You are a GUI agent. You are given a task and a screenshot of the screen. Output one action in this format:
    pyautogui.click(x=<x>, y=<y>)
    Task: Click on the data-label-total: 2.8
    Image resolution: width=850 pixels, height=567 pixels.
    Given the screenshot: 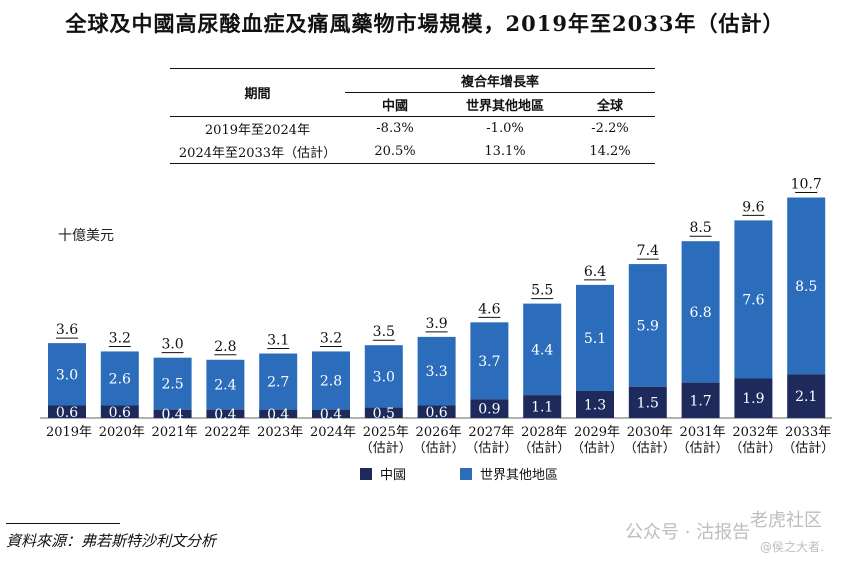 What is the action you would take?
    pyautogui.click(x=225, y=347)
    